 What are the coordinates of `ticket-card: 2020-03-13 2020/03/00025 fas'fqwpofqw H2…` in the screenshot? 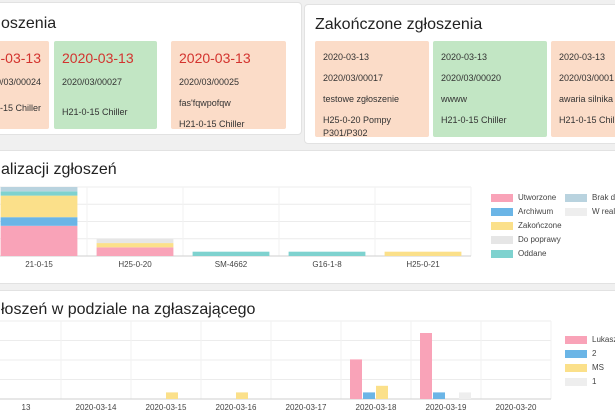 It's located at (228, 85).